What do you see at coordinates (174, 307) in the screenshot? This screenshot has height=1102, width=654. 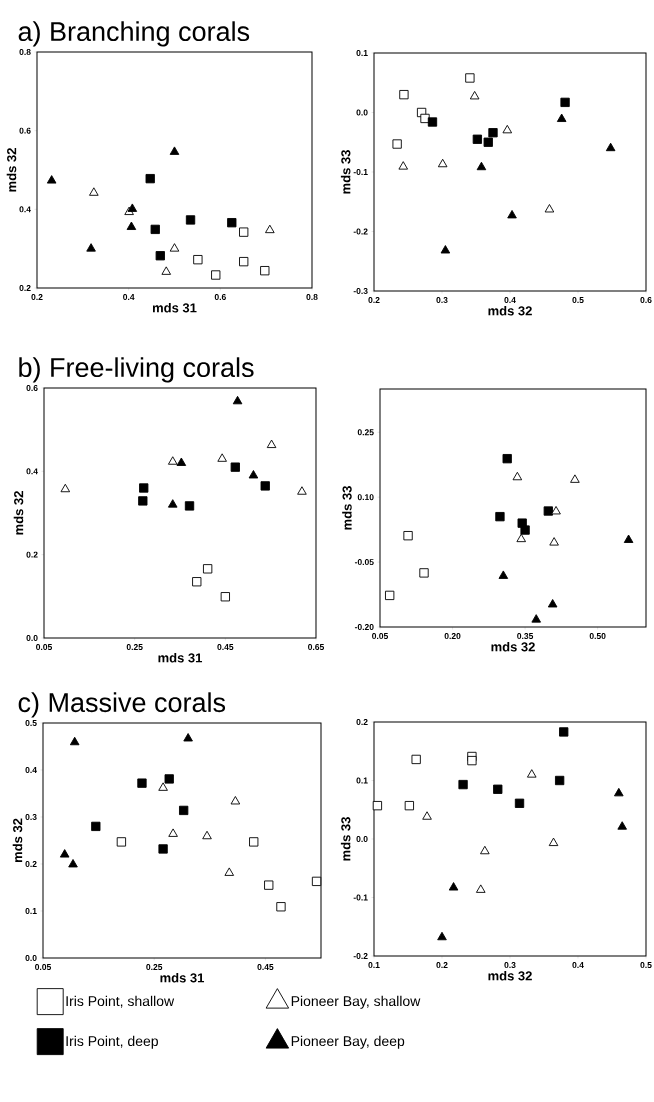 I see `x-axis-title: mds 31` at bounding box center [174, 307].